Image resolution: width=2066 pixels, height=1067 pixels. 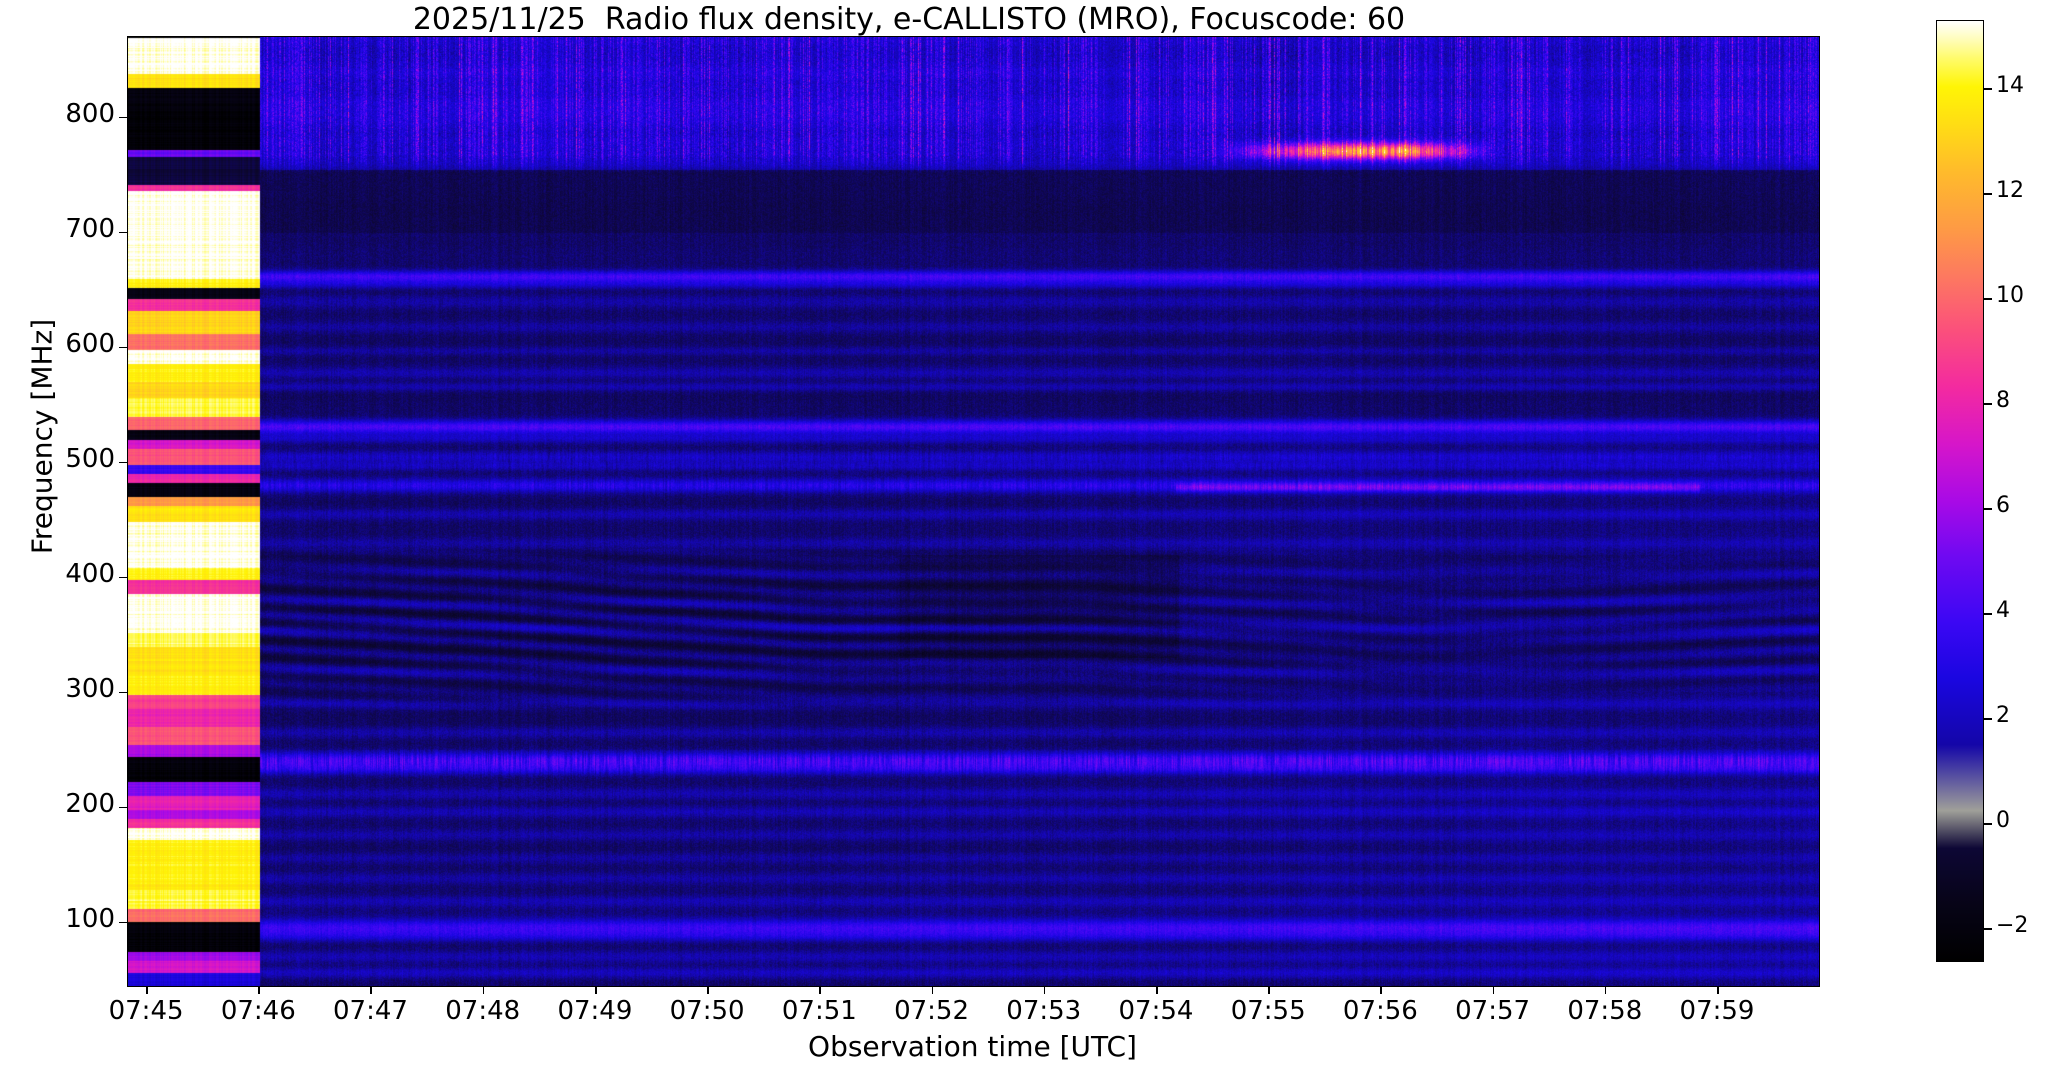 What do you see at coordinates (1717, 1011) in the screenshot?
I see `x-tick-label: 07:59` at bounding box center [1717, 1011].